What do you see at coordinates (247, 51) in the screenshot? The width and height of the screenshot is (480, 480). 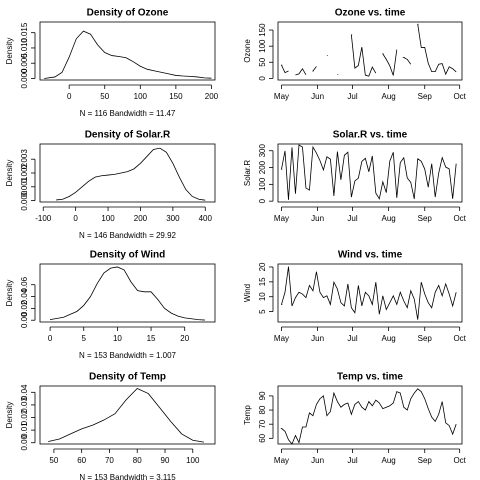 I see `y-axis-label: Ozone` at bounding box center [247, 51].